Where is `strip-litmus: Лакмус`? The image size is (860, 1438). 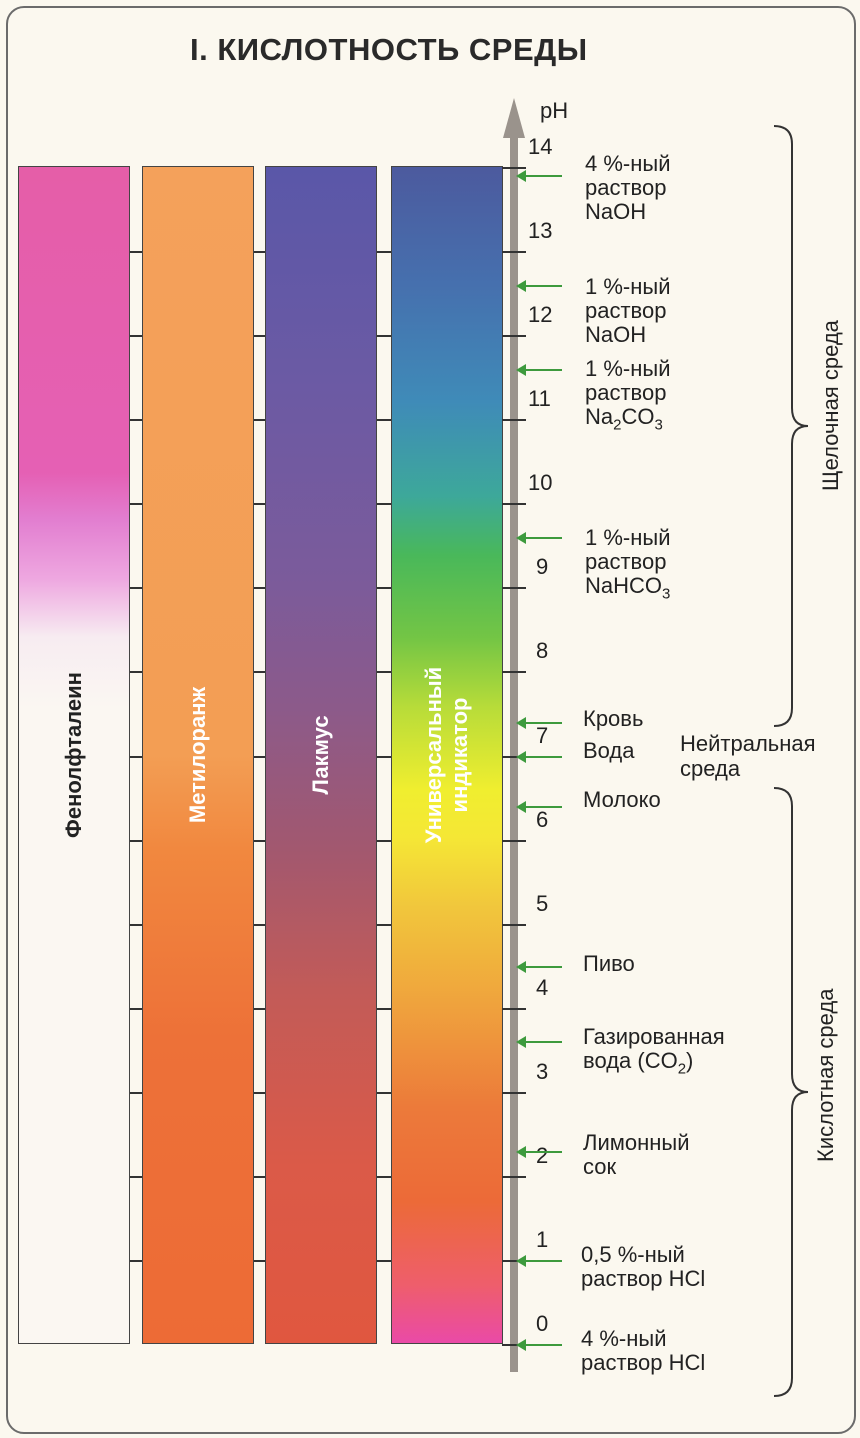
strip-litmus: Лакмус is located at coordinates (321, 755).